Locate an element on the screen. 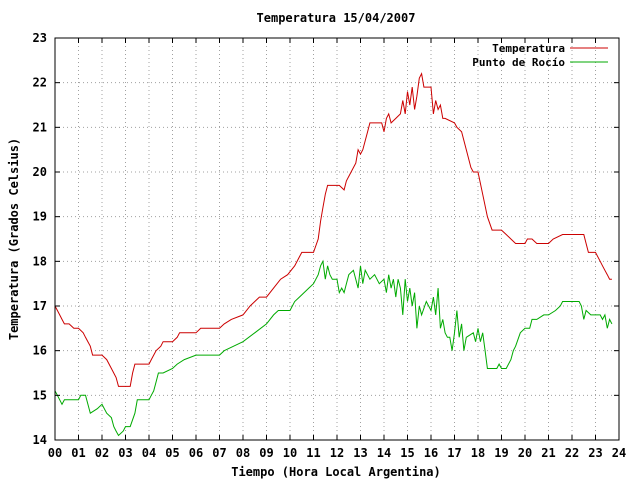 This screenshot has width=640, height=480. x-tick-label: 15 is located at coordinates (407, 453).